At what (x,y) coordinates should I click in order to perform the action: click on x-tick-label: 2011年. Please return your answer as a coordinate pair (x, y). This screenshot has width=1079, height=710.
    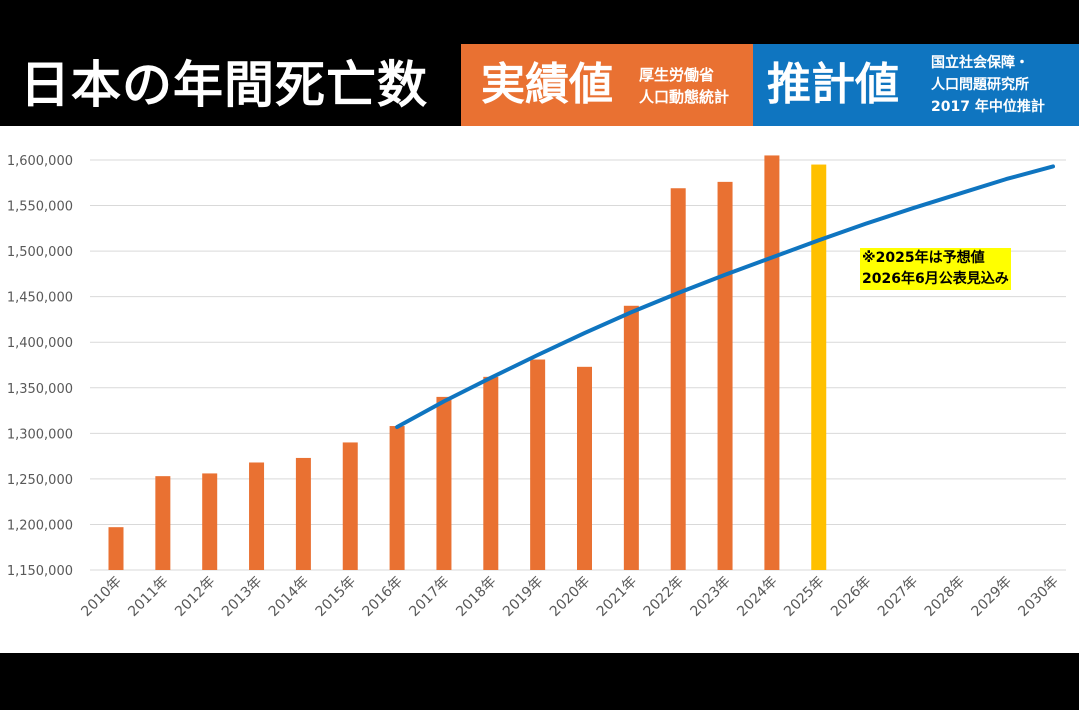
    Looking at the image, I should click on (148, 597).